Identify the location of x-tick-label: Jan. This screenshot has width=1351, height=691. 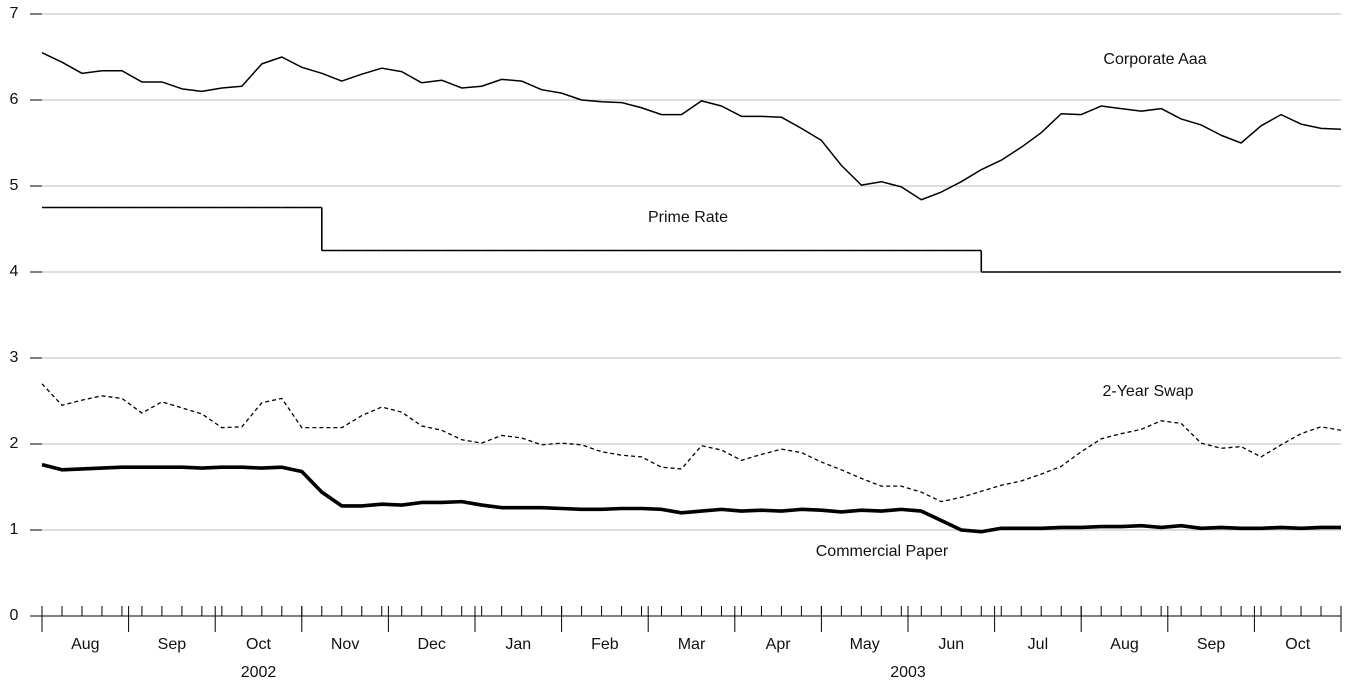
(518, 644).